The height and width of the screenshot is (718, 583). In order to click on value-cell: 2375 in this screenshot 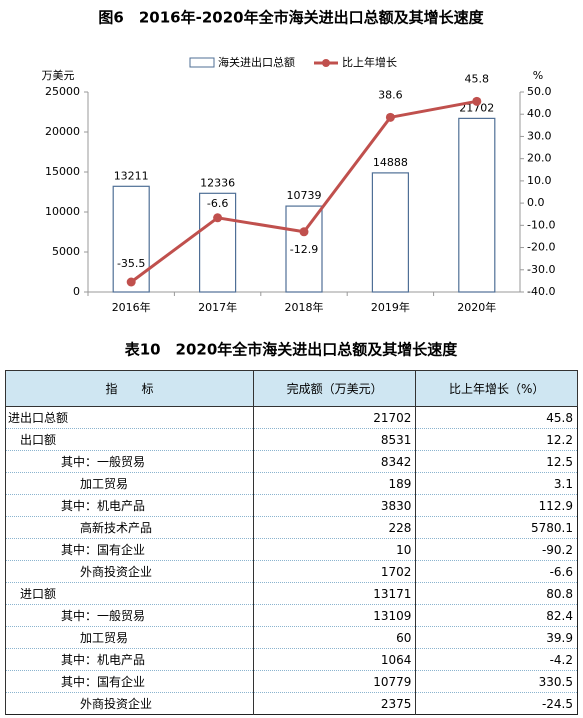, I will do `click(334, 703)`.